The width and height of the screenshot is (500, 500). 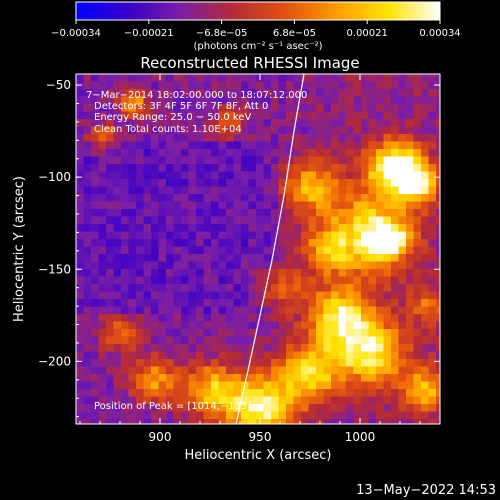 What do you see at coordinates (19, 249) in the screenshot?
I see `y-axis-label: Heliocentric Y (arcsec)` at bounding box center [19, 249].